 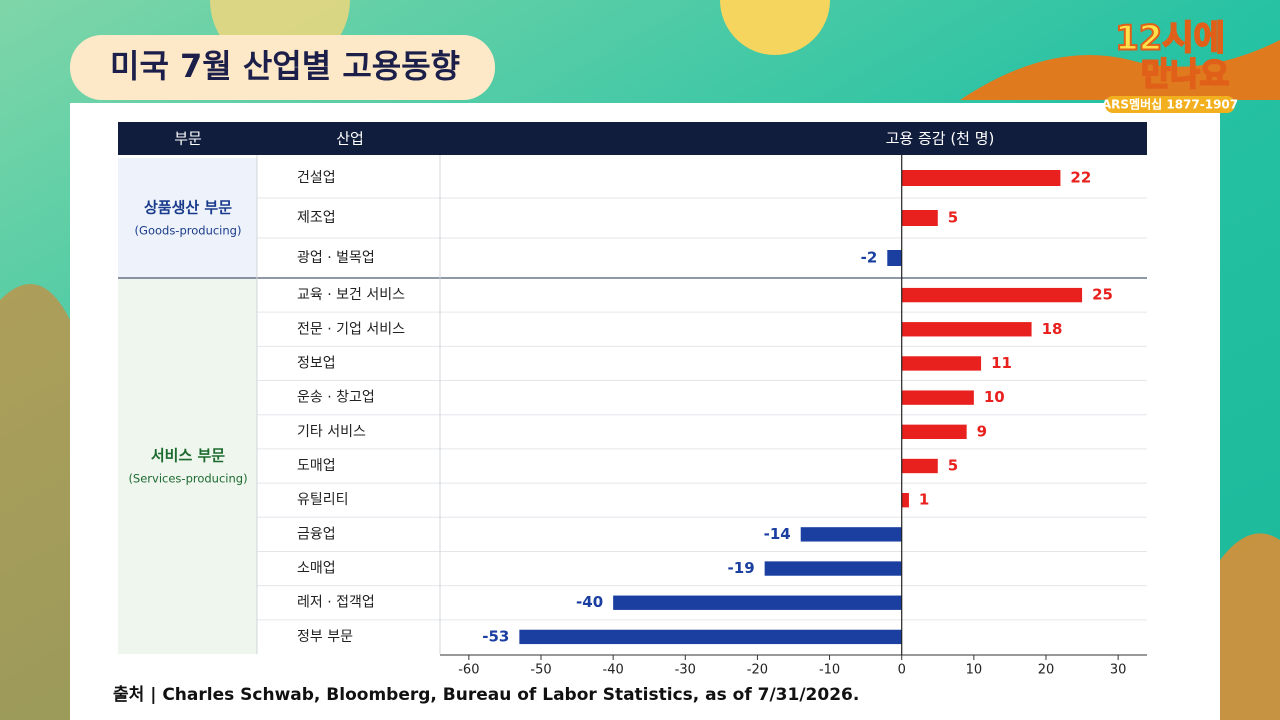 What do you see at coordinates (188, 456) in the screenshot?
I see `group-name: 서비스 부문` at bounding box center [188, 456].